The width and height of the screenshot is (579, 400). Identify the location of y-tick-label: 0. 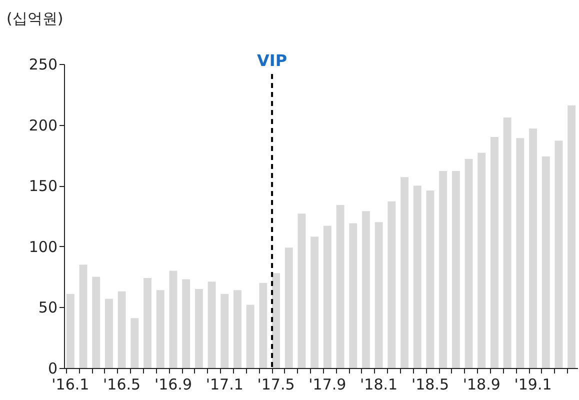
(53, 369).